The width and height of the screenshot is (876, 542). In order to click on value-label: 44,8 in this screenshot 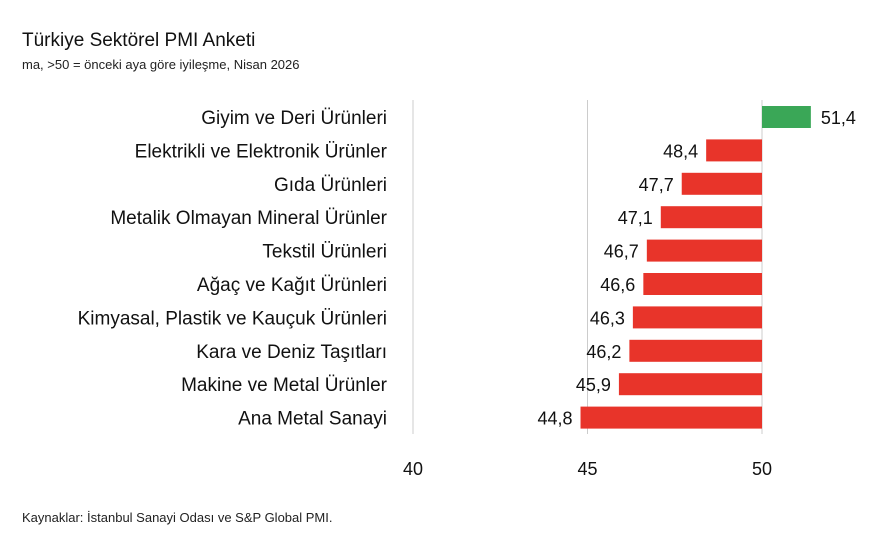, I will do `click(554, 419)`.